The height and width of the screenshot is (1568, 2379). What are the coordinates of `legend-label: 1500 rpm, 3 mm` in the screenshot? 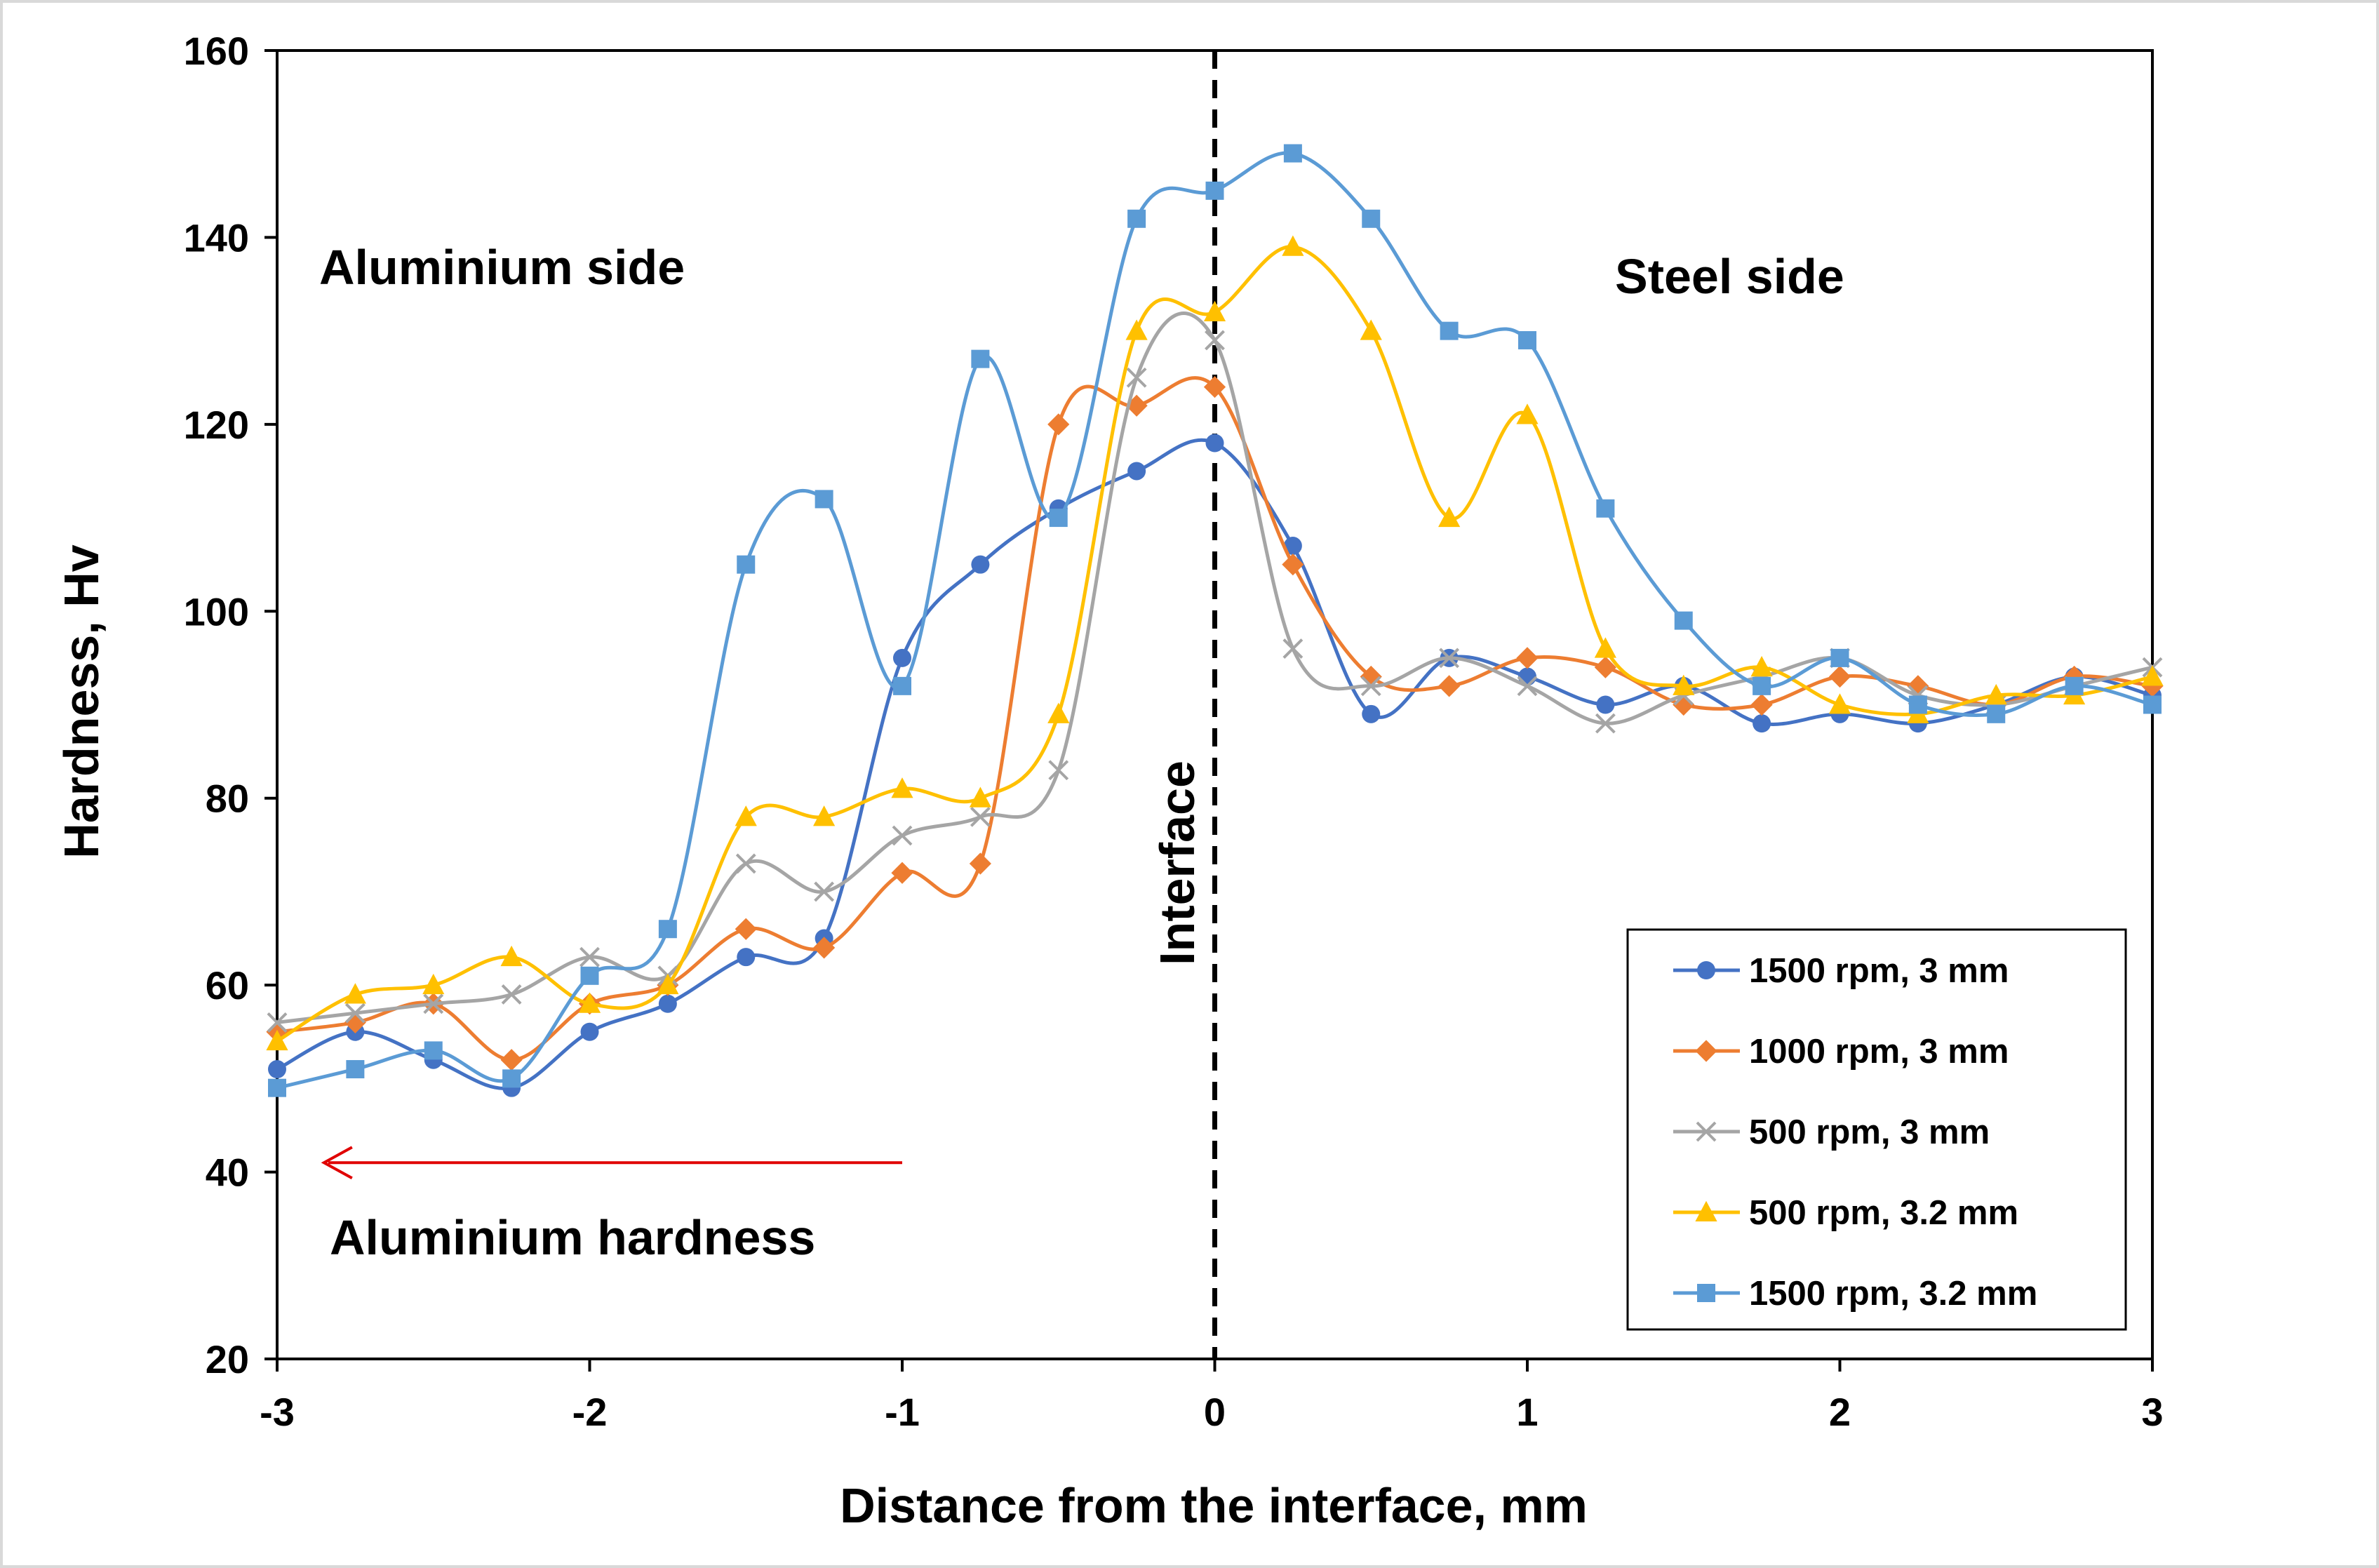 It's located at (1879, 971).